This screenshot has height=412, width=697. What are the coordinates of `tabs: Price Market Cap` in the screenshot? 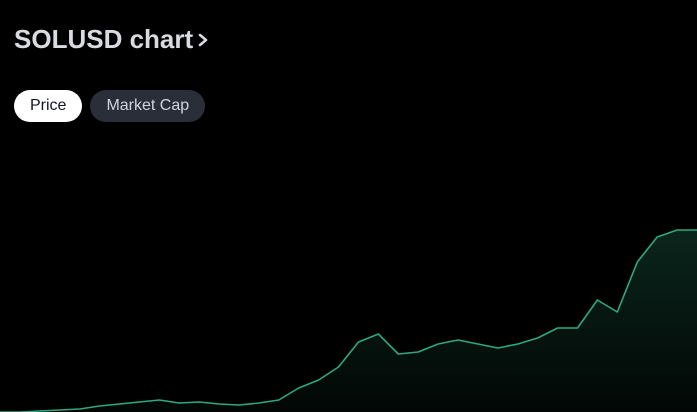 It's located at (110, 106).